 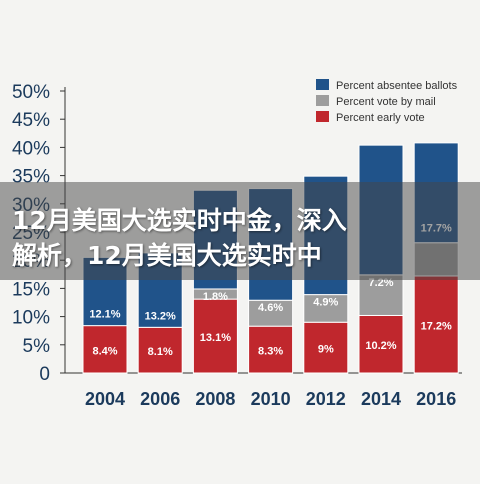 I want to click on data-label-2006-2: 13.2%, so click(x=160, y=316).